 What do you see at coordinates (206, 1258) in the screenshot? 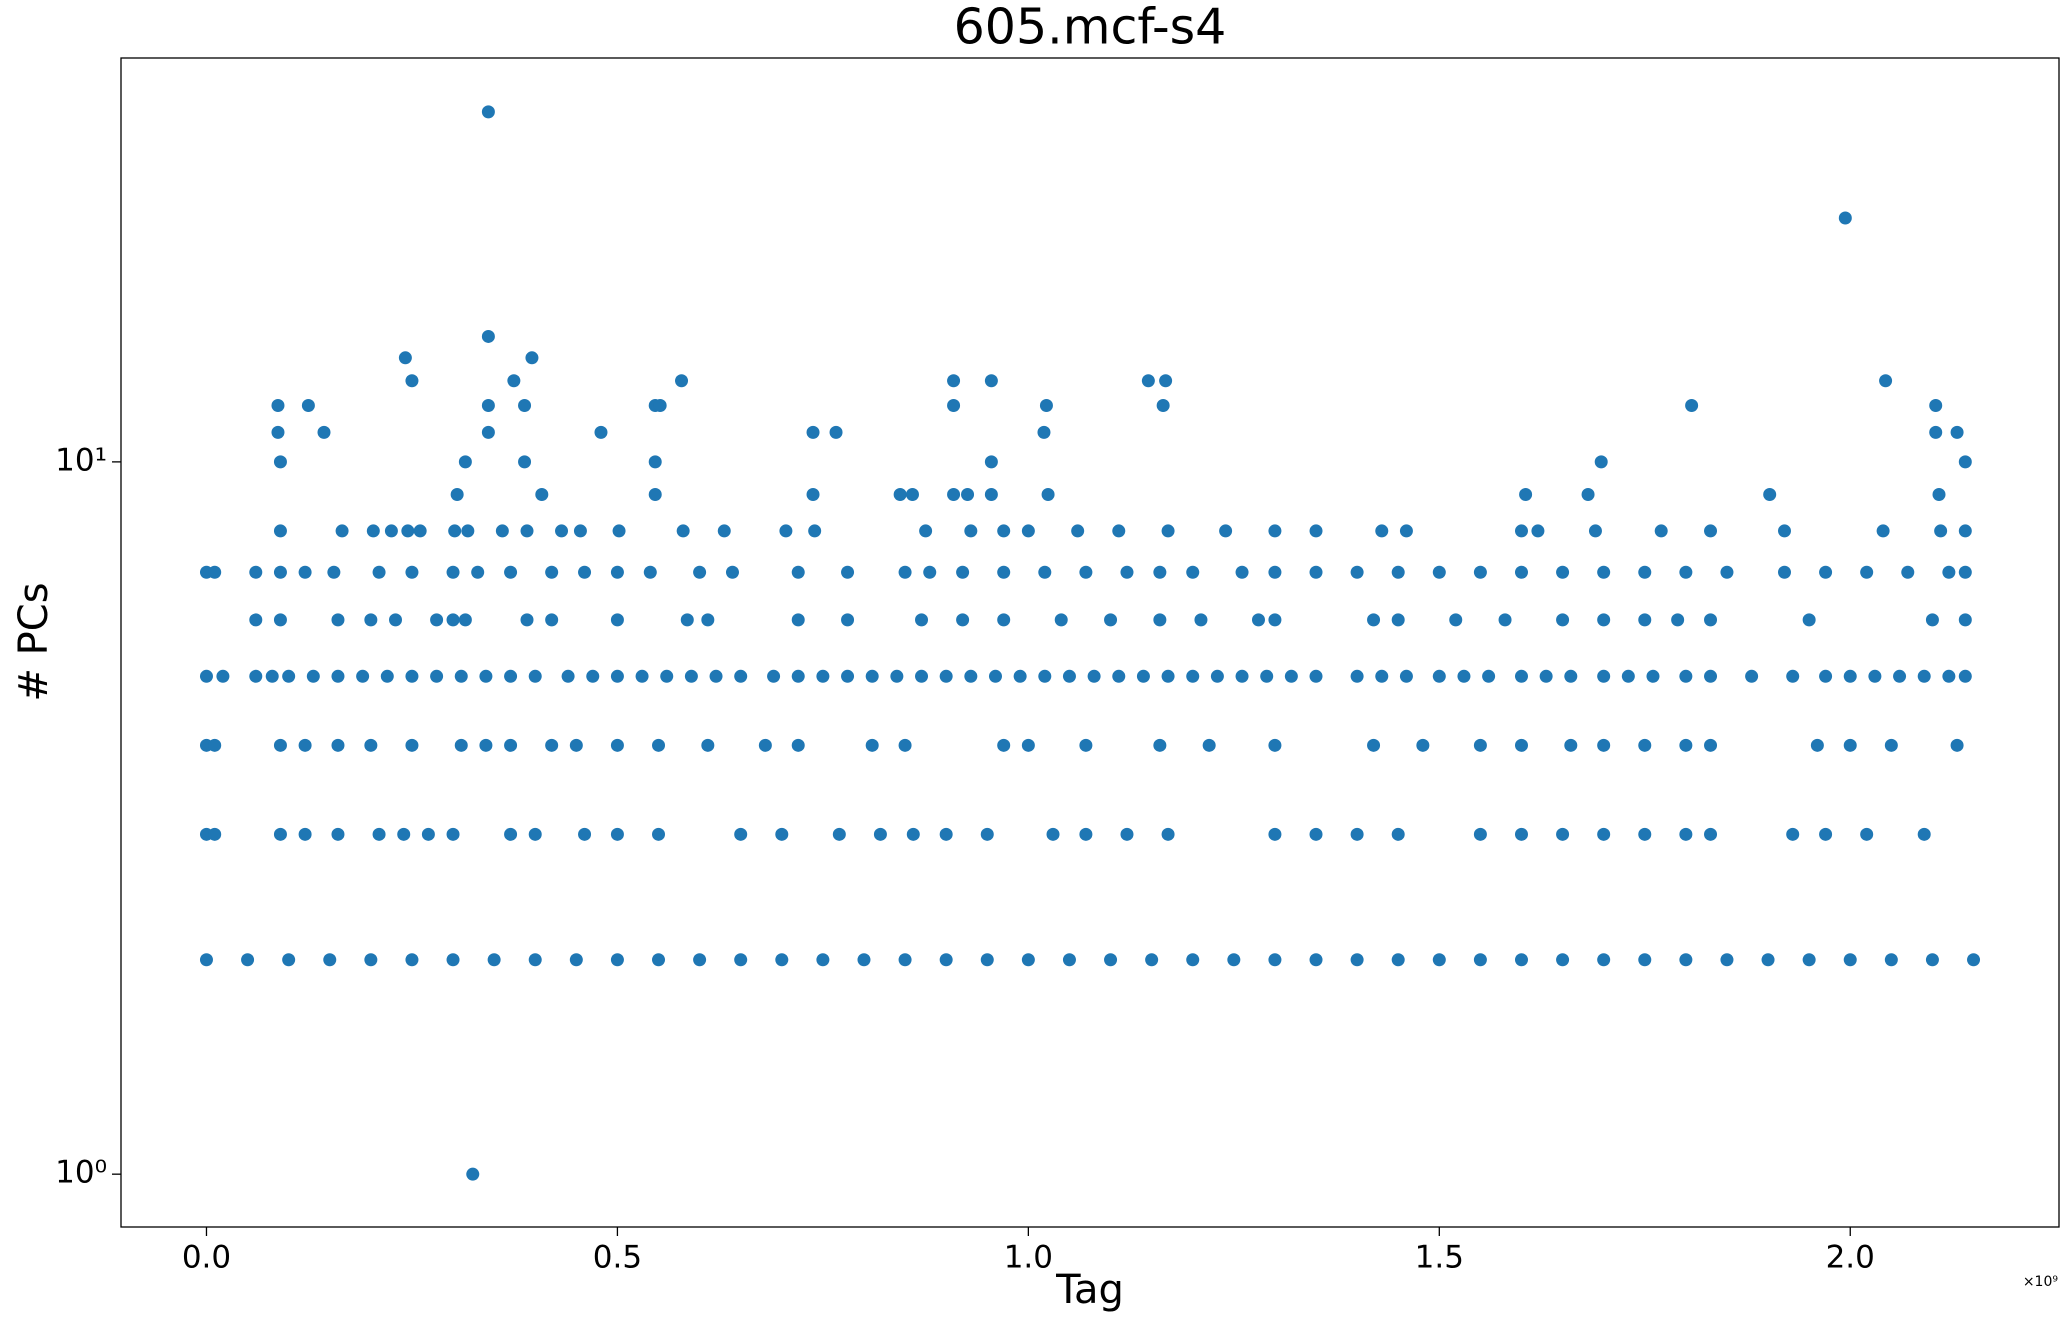
I see `x-tick-label: 0.0` at bounding box center [206, 1258].